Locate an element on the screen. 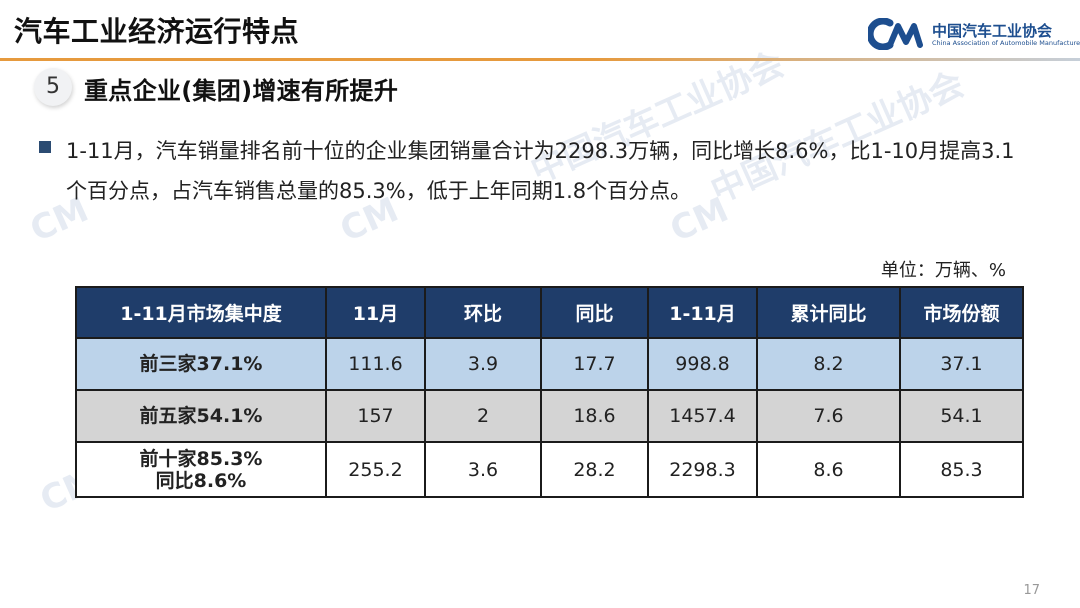 This screenshot has width=1080, height=608. page-number: 17 is located at coordinates (1031, 590).